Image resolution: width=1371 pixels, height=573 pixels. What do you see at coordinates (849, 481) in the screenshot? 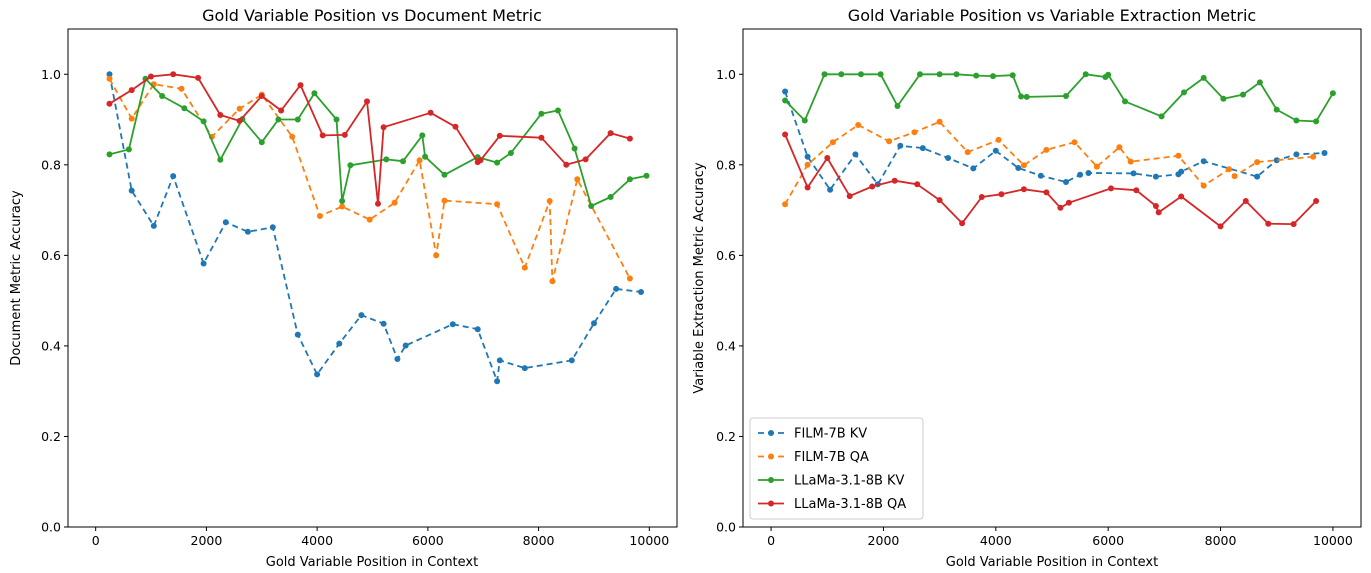
I see `legend-label: LLaMa-3.1-8B KV` at bounding box center [849, 481].